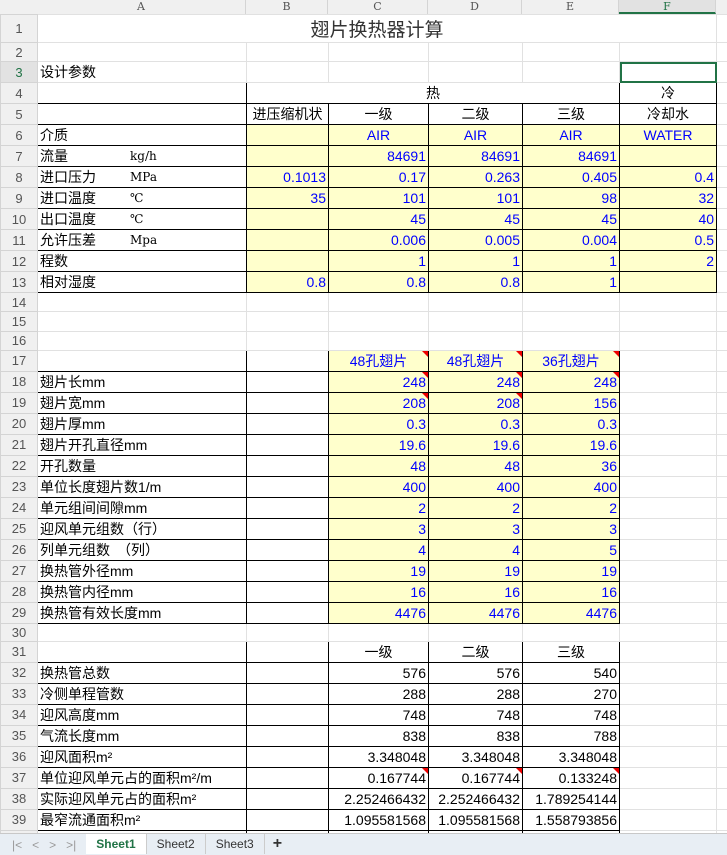  Describe the element at coordinates (142, 507) in the screenshot. I see `cell-a24: 单元组间间隙mm` at that location.